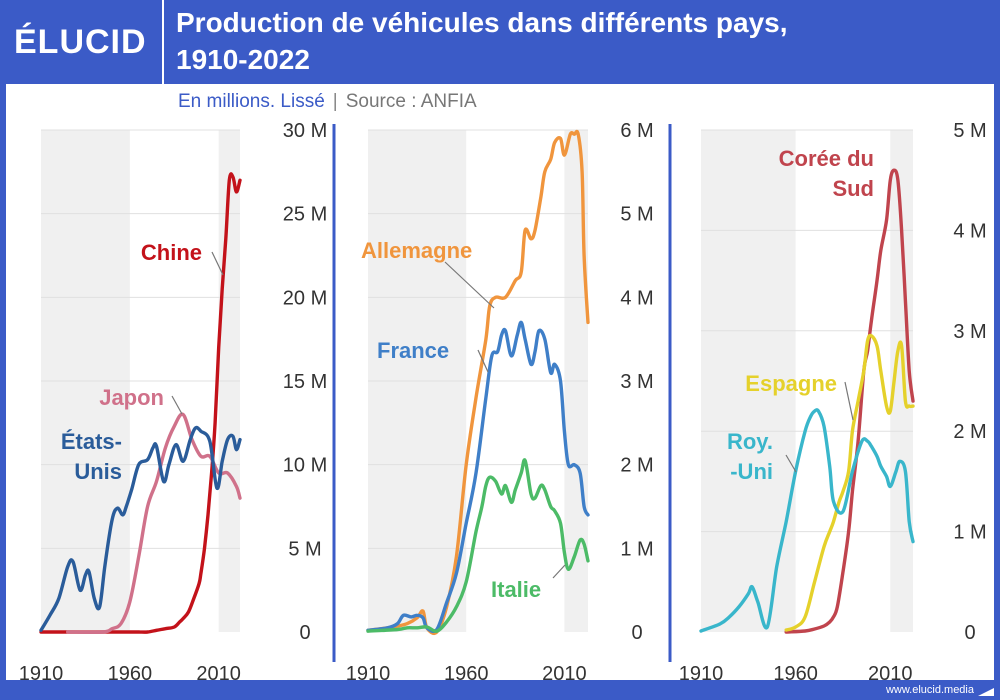 The height and width of the screenshot is (700, 1000). Describe the element at coordinates (131, 397) in the screenshot. I see `series-label: Japon` at that location.